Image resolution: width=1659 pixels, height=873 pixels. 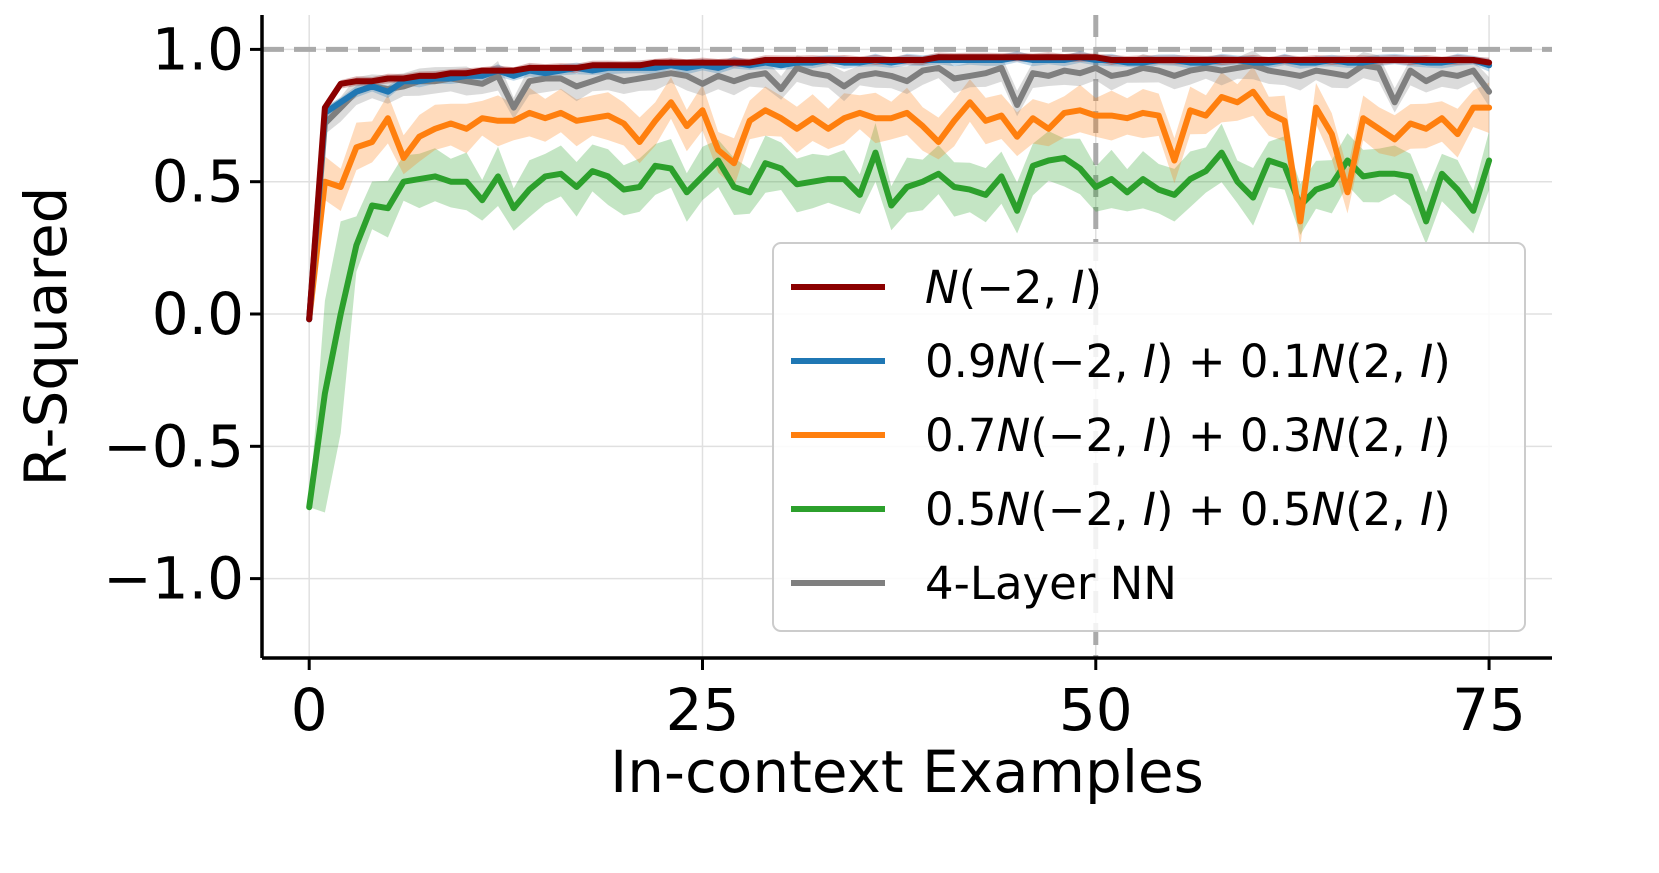 What do you see at coordinates (46, 337) in the screenshot?
I see `y-axis-label: R-Squared` at bounding box center [46, 337].